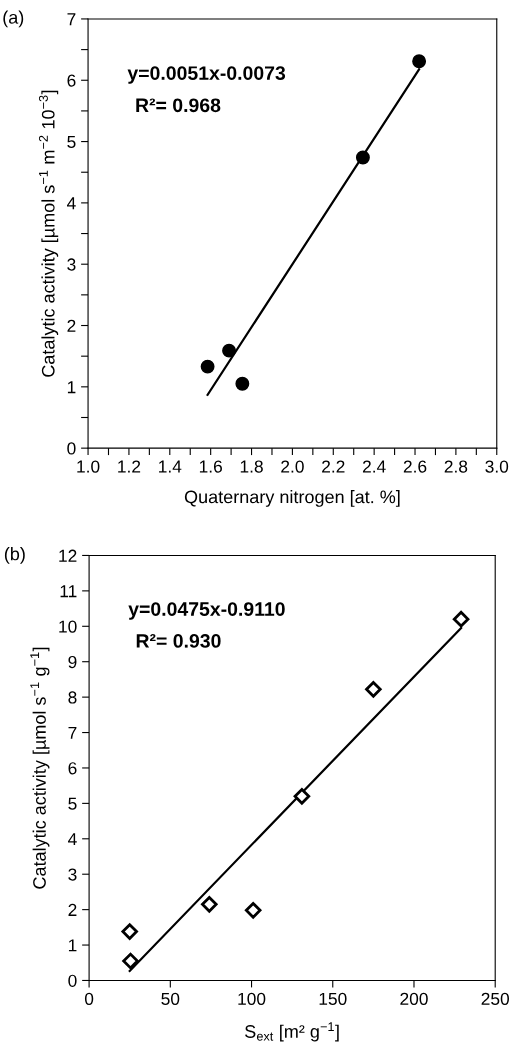 Image resolution: width=518 pixels, height=1052 pixels. I want to click on y-tick-label: 12, so click(68, 555).